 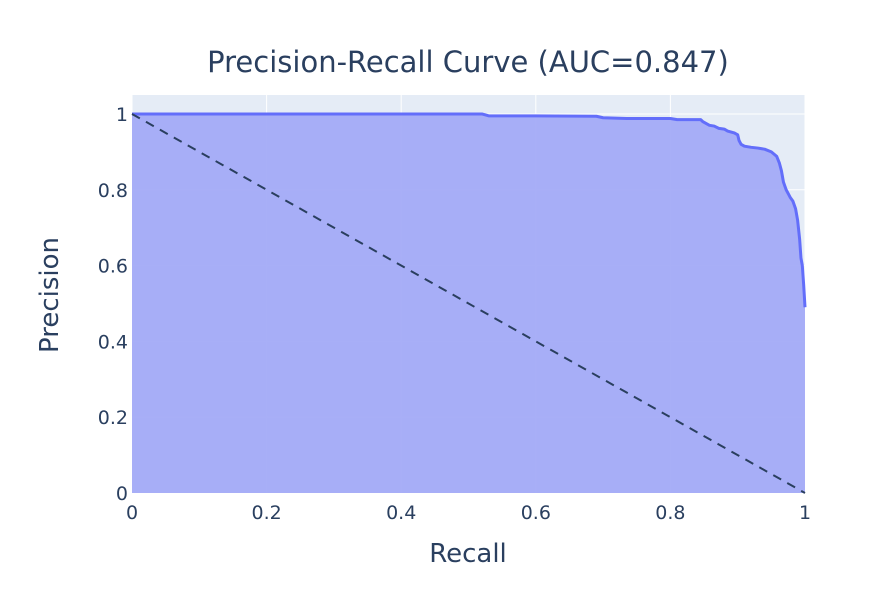 What do you see at coordinates (113, 342) in the screenshot?
I see `y-tick-label: 0.4` at bounding box center [113, 342].